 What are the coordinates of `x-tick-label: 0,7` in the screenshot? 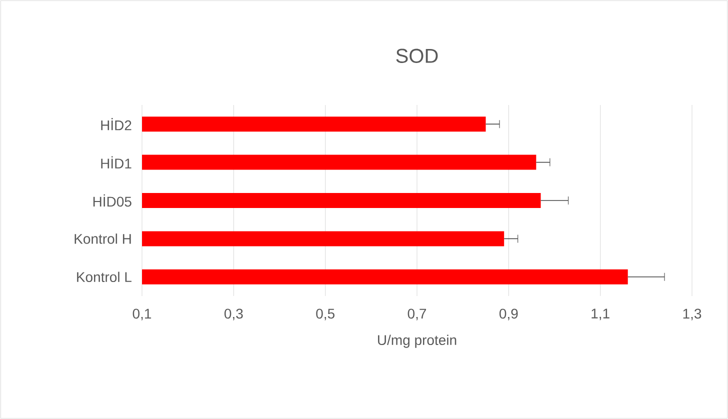 It's located at (417, 314).